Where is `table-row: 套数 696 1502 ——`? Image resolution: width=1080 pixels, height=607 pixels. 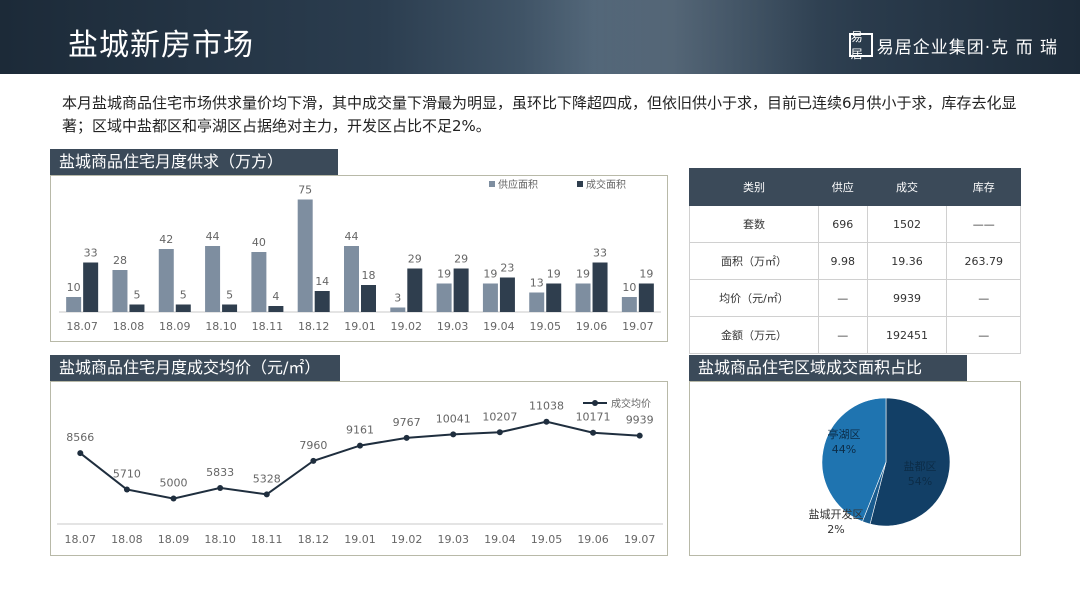
table-row: 套数 696 1502 —— is located at coordinates (855, 224).